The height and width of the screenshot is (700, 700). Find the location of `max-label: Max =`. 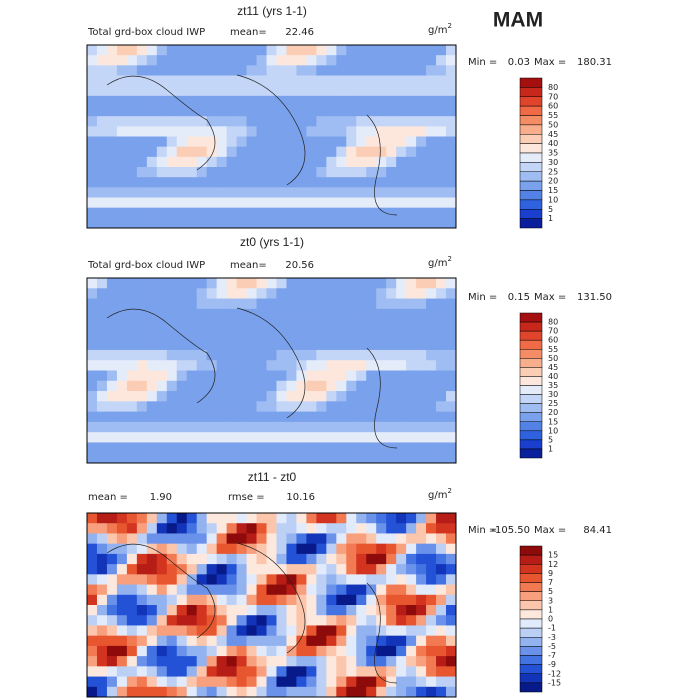

max-label: Max = is located at coordinates (550, 530).